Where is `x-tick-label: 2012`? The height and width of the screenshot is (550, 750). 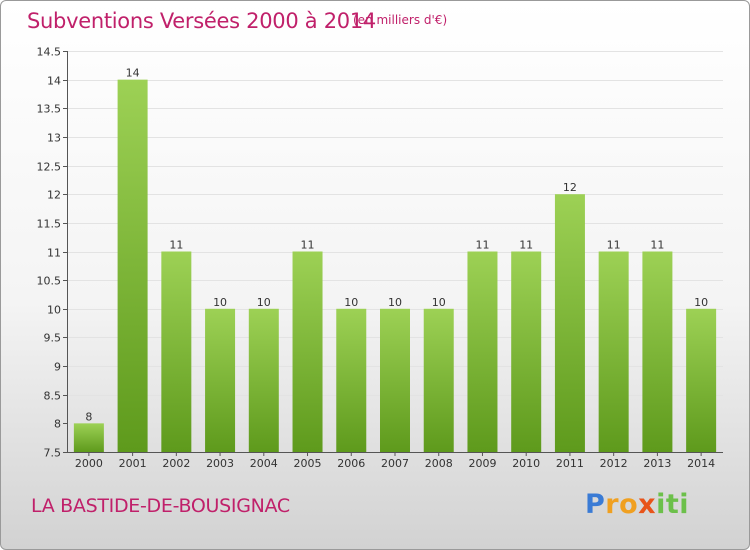 x-tick-label: 2012 is located at coordinates (614, 463).